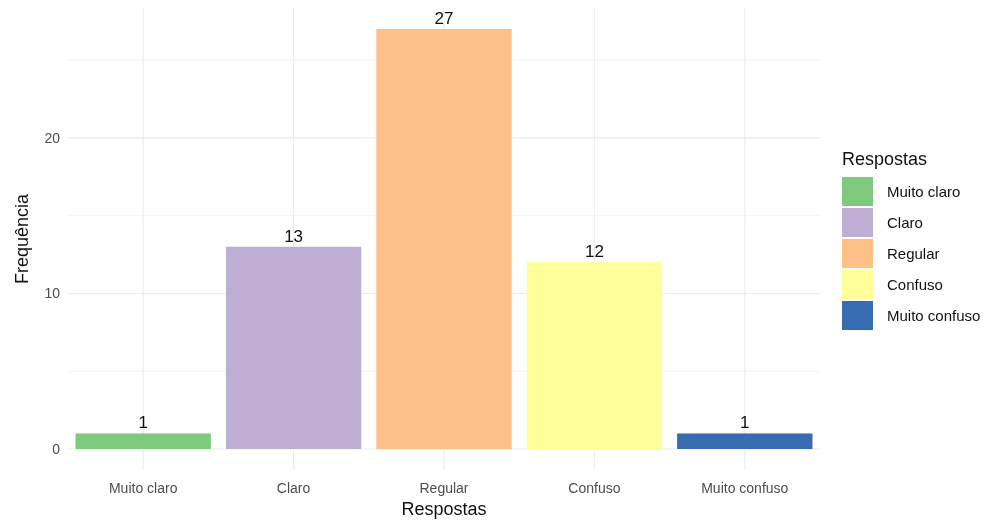 Image resolution: width=1007 pixels, height=521 pixels. I want to click on x-axis-title: Respostas, so click(444, 509).